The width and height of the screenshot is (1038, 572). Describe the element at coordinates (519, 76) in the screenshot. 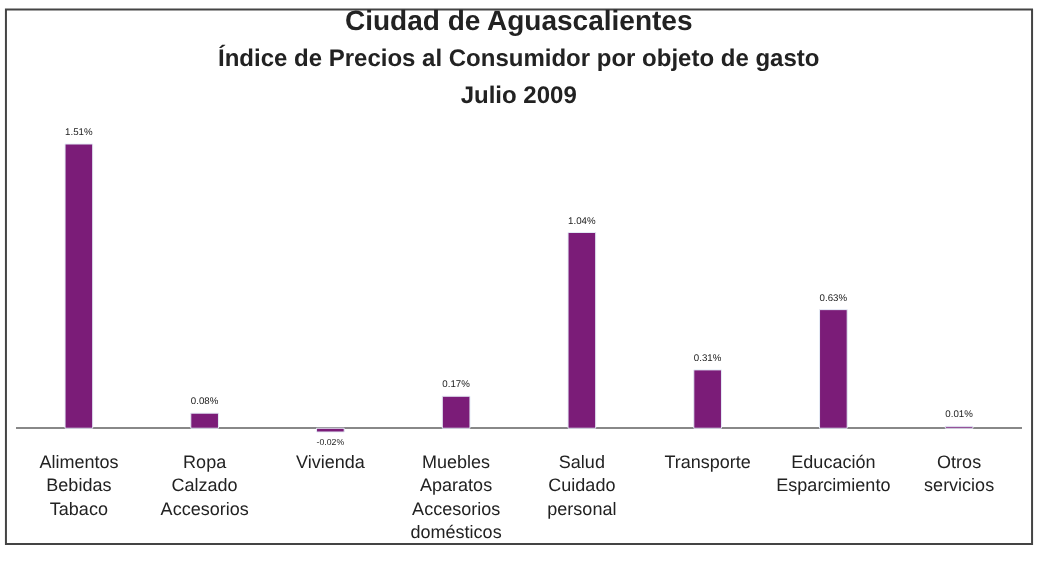

I see `chart-subtitle: Índice de Precios al Consumidor por objeto de gasto Julio 2009` at that location.